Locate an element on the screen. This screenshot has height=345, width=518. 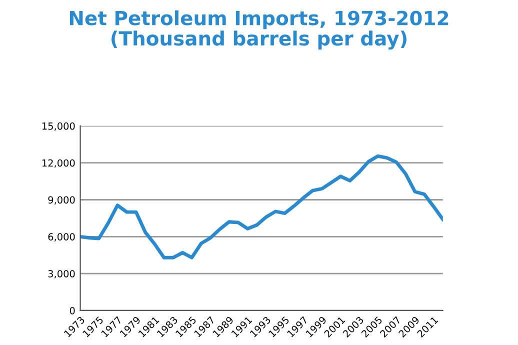
y-tick-label: 15,000 is located at coordinates (58, 126).